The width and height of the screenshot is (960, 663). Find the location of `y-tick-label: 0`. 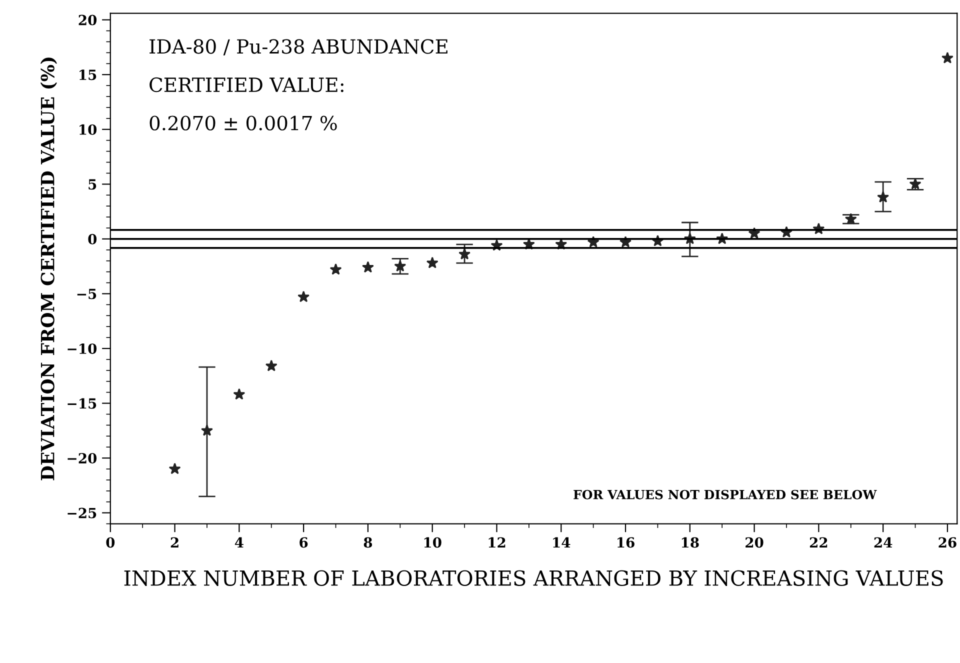

y-tick-label: 0 is located at coordinates (92, 239).